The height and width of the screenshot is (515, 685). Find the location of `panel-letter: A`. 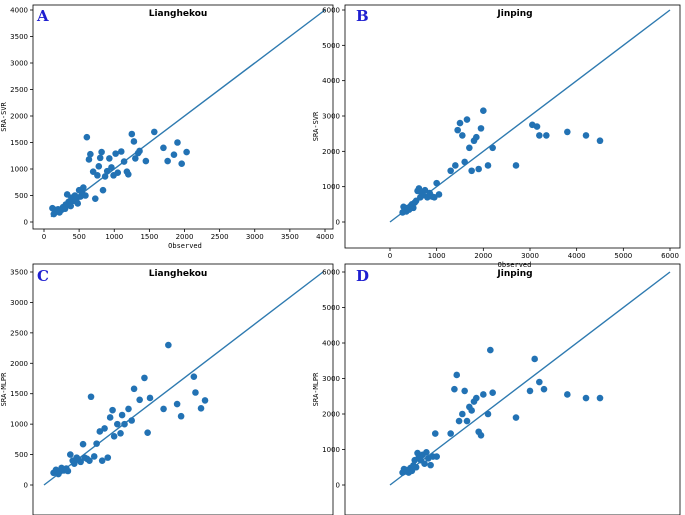

panel-letter: A is located at coordinates (42, 16).